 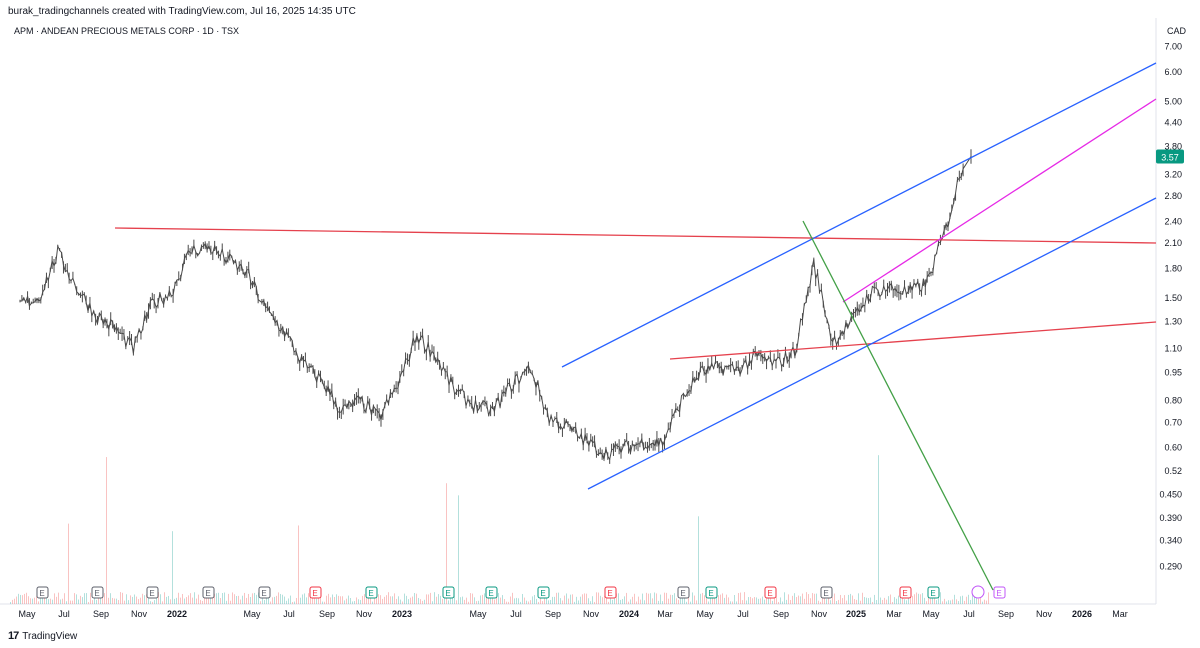 What do you see at coordinates (1170, 518) in the screenshot?
I see `y-tick-label: 0.390` at bounding box center [1170, 518].